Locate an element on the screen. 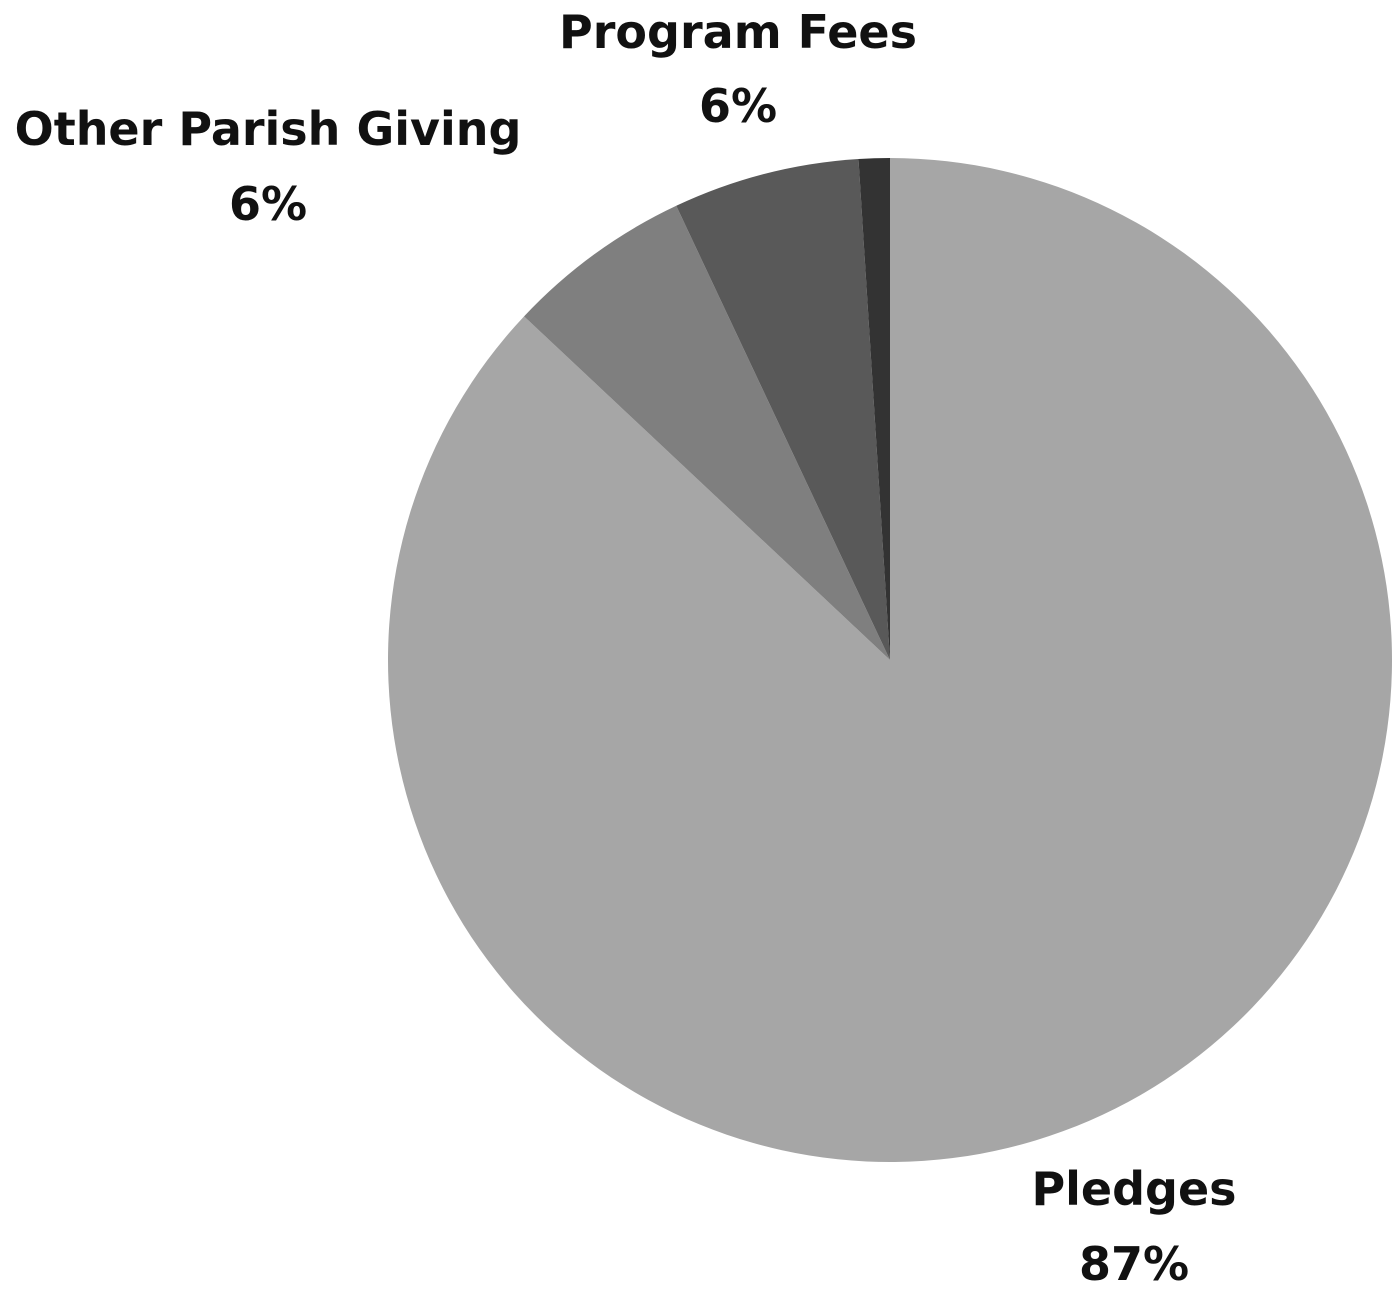 Image resolution: width=1396 pixels, height=1290 pixels. pie-slice-other-parish-giving is located at coordinates (707, 432).